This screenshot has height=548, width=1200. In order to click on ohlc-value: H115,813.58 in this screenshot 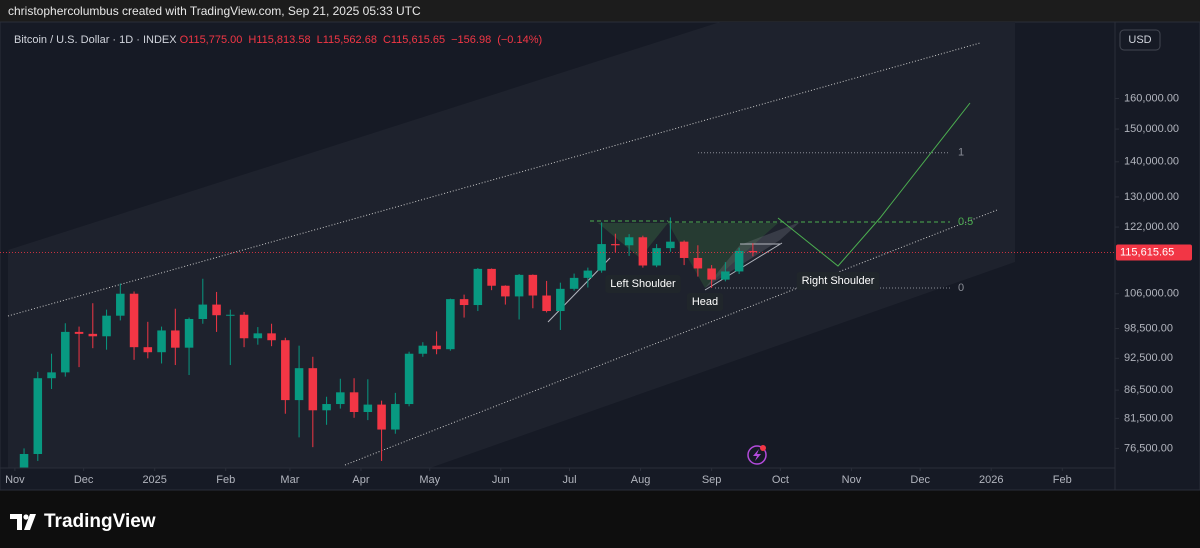, I will do `click(279, 40)`.